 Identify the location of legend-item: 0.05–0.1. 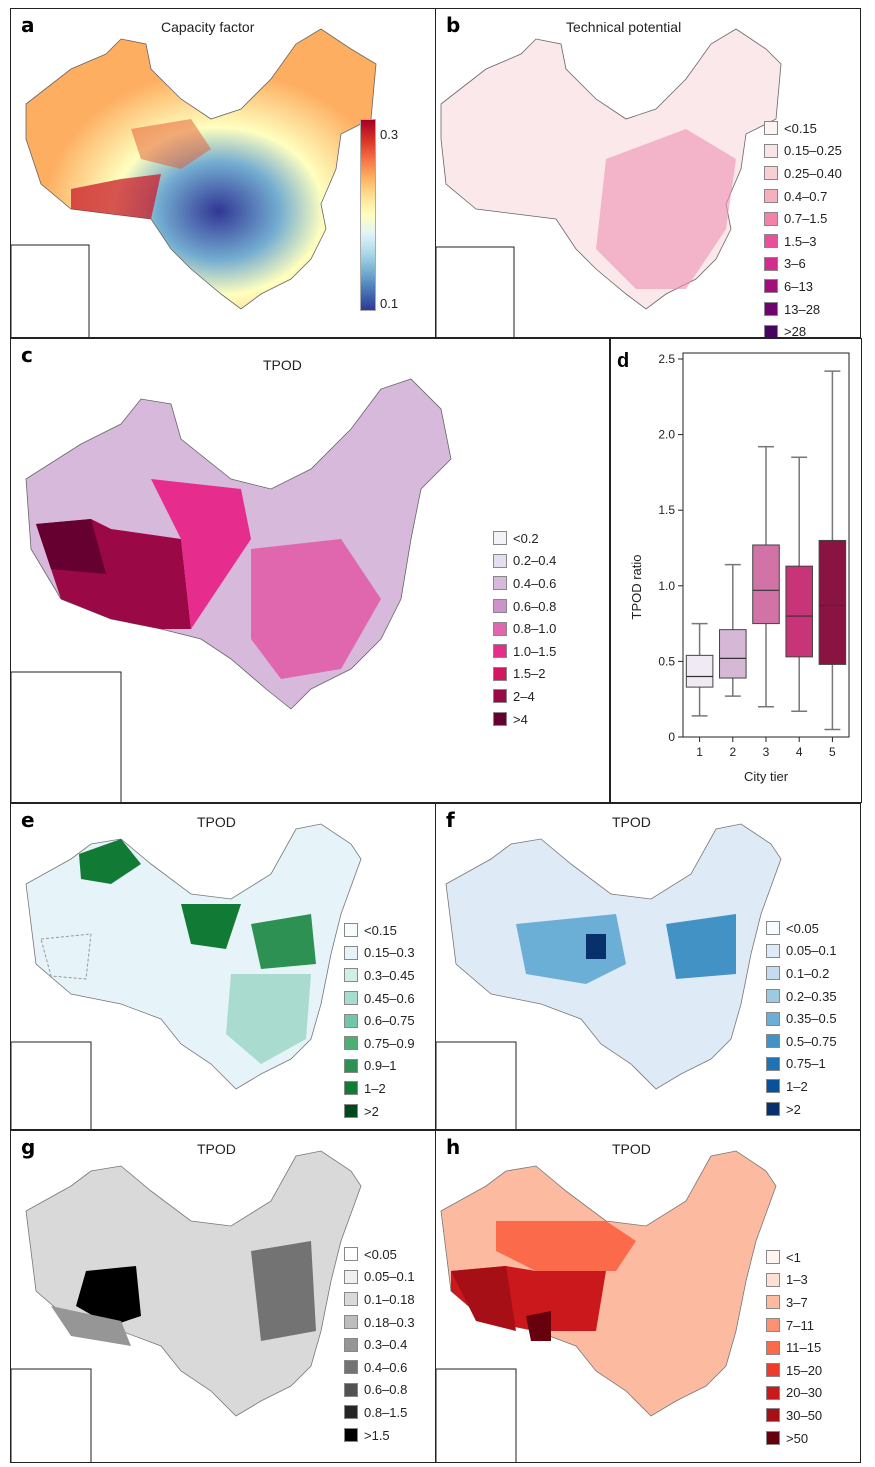
(379, 1277).